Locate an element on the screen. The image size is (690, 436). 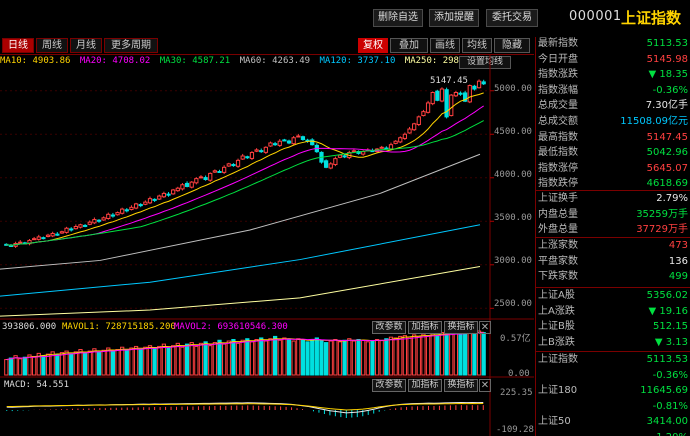
info-value: -0.81% is located at coordinates (670, 406).